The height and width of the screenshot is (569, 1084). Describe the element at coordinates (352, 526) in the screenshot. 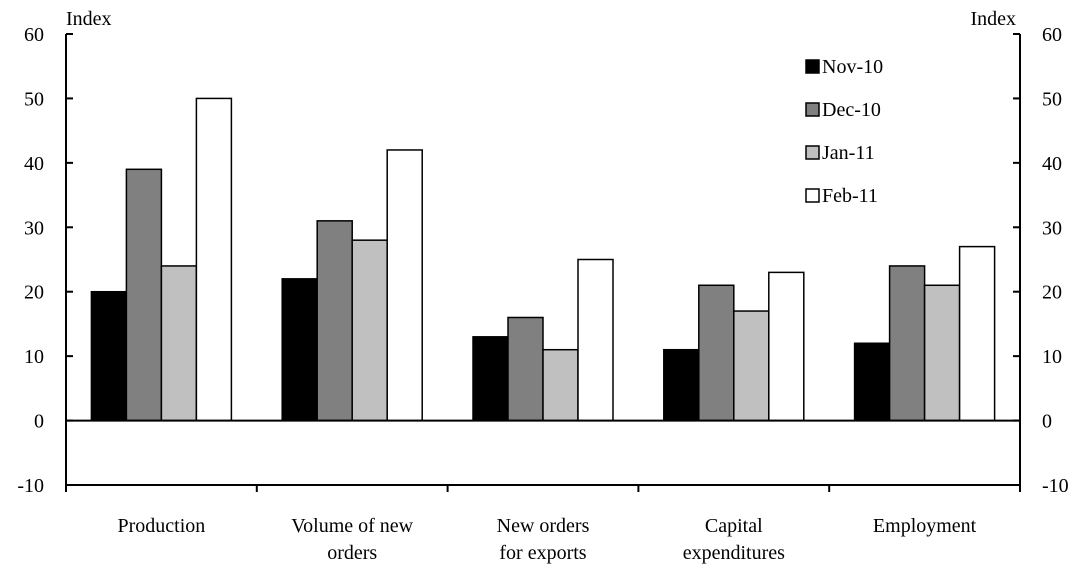

I see `category-label: Volume of new` at that location.